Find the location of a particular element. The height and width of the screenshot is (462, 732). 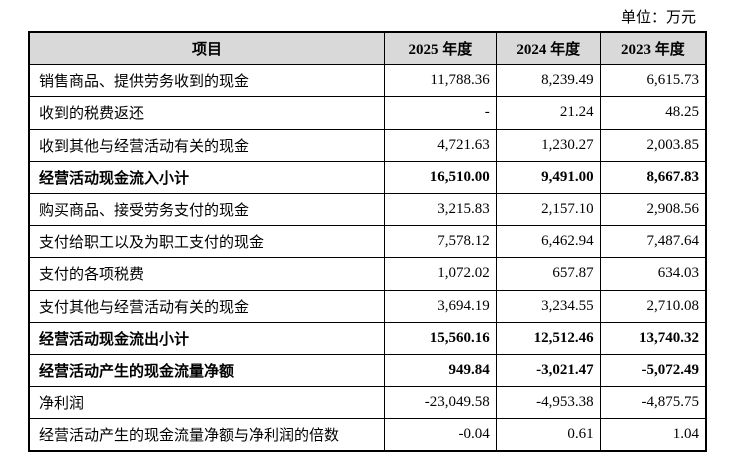

row-label: 销售商品、提供劳务收到的现金 is located at coordinates (206, 81).